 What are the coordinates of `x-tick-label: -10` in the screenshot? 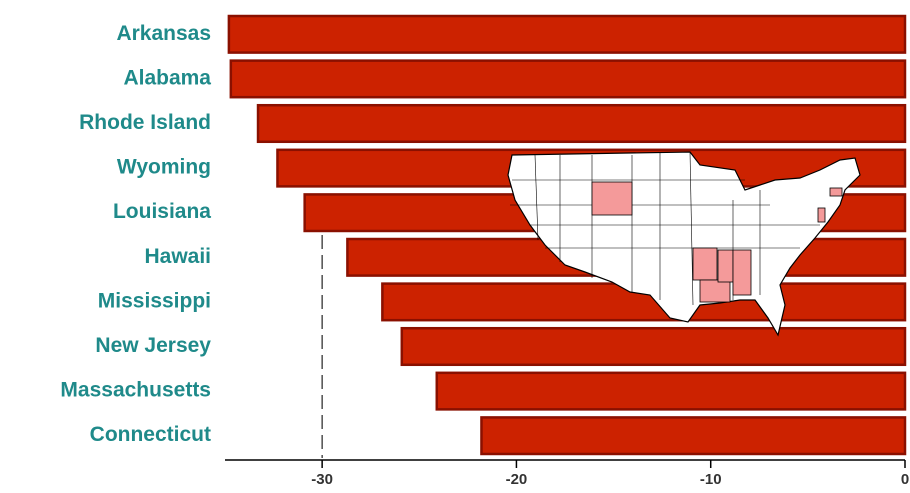 It's located at (711, 479).